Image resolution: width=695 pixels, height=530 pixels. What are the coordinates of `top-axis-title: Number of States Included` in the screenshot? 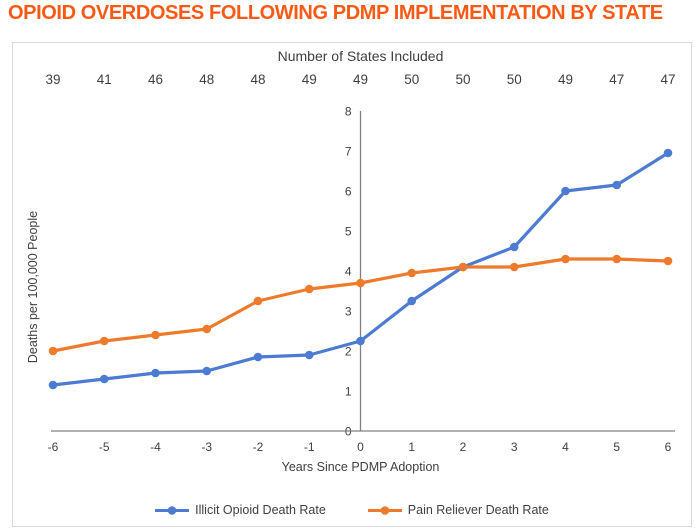 It's located at (361, 56).